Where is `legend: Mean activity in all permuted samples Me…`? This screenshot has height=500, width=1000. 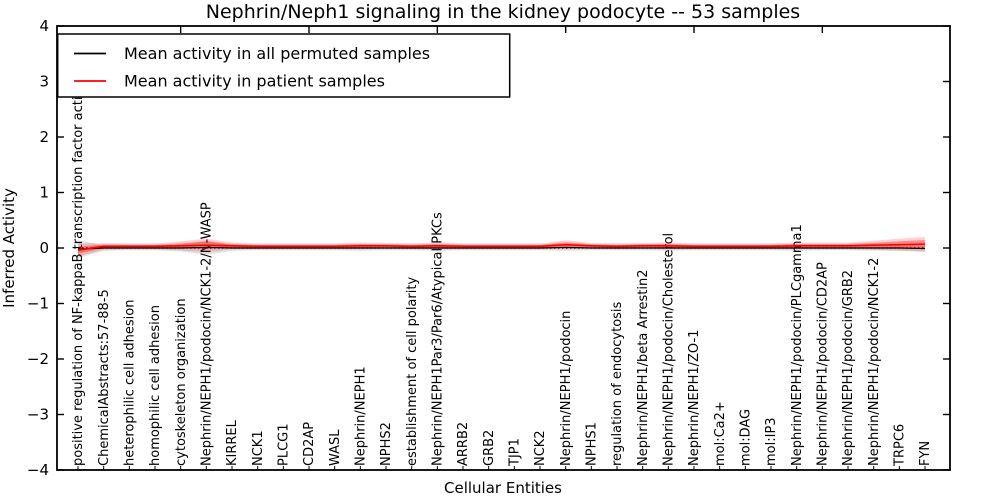
legend: Mean activity in all permuted samples Me… is located at coordinates (283, 65).